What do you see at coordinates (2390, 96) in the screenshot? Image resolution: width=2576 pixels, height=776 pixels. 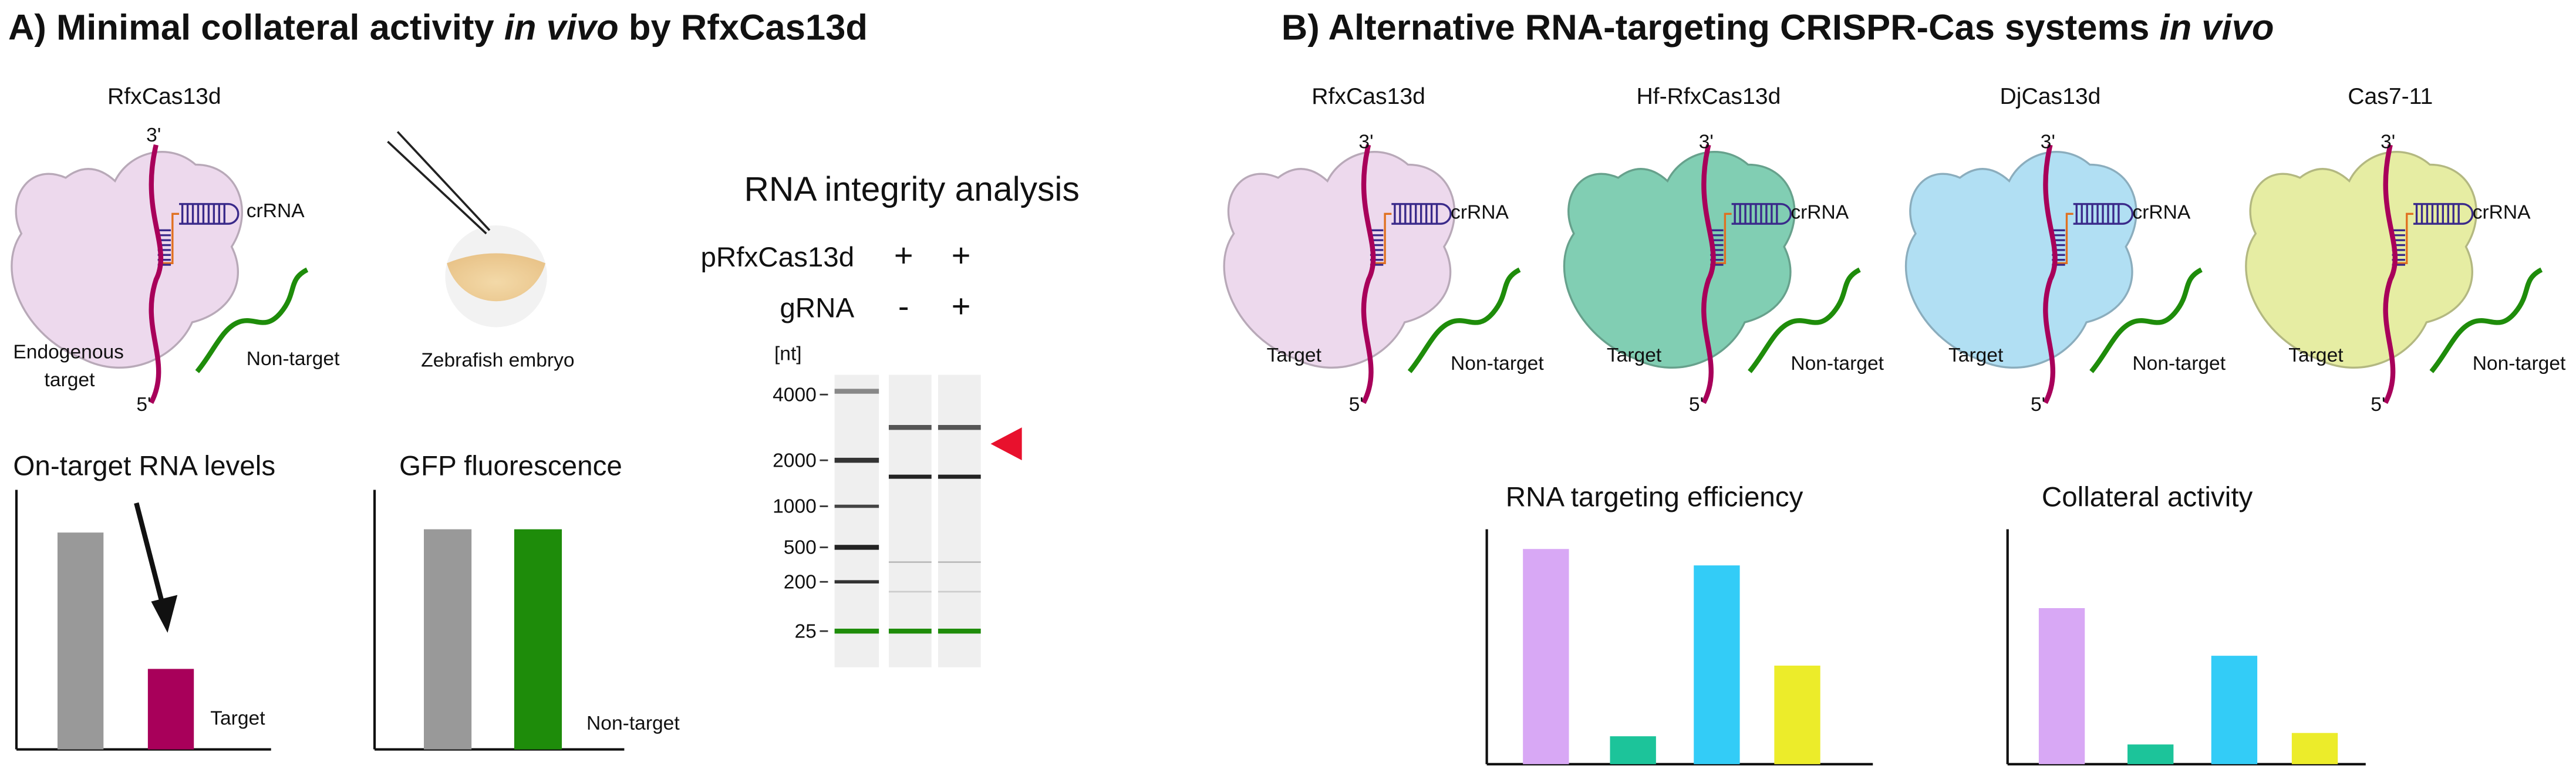 I see `label: Cas7-11` at bounding box center [2390, 96].